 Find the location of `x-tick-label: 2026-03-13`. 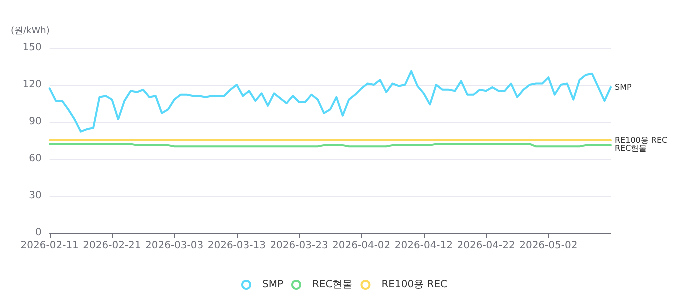

x-tick-label: 2026-03-13 is located at coordinates (237, 246).